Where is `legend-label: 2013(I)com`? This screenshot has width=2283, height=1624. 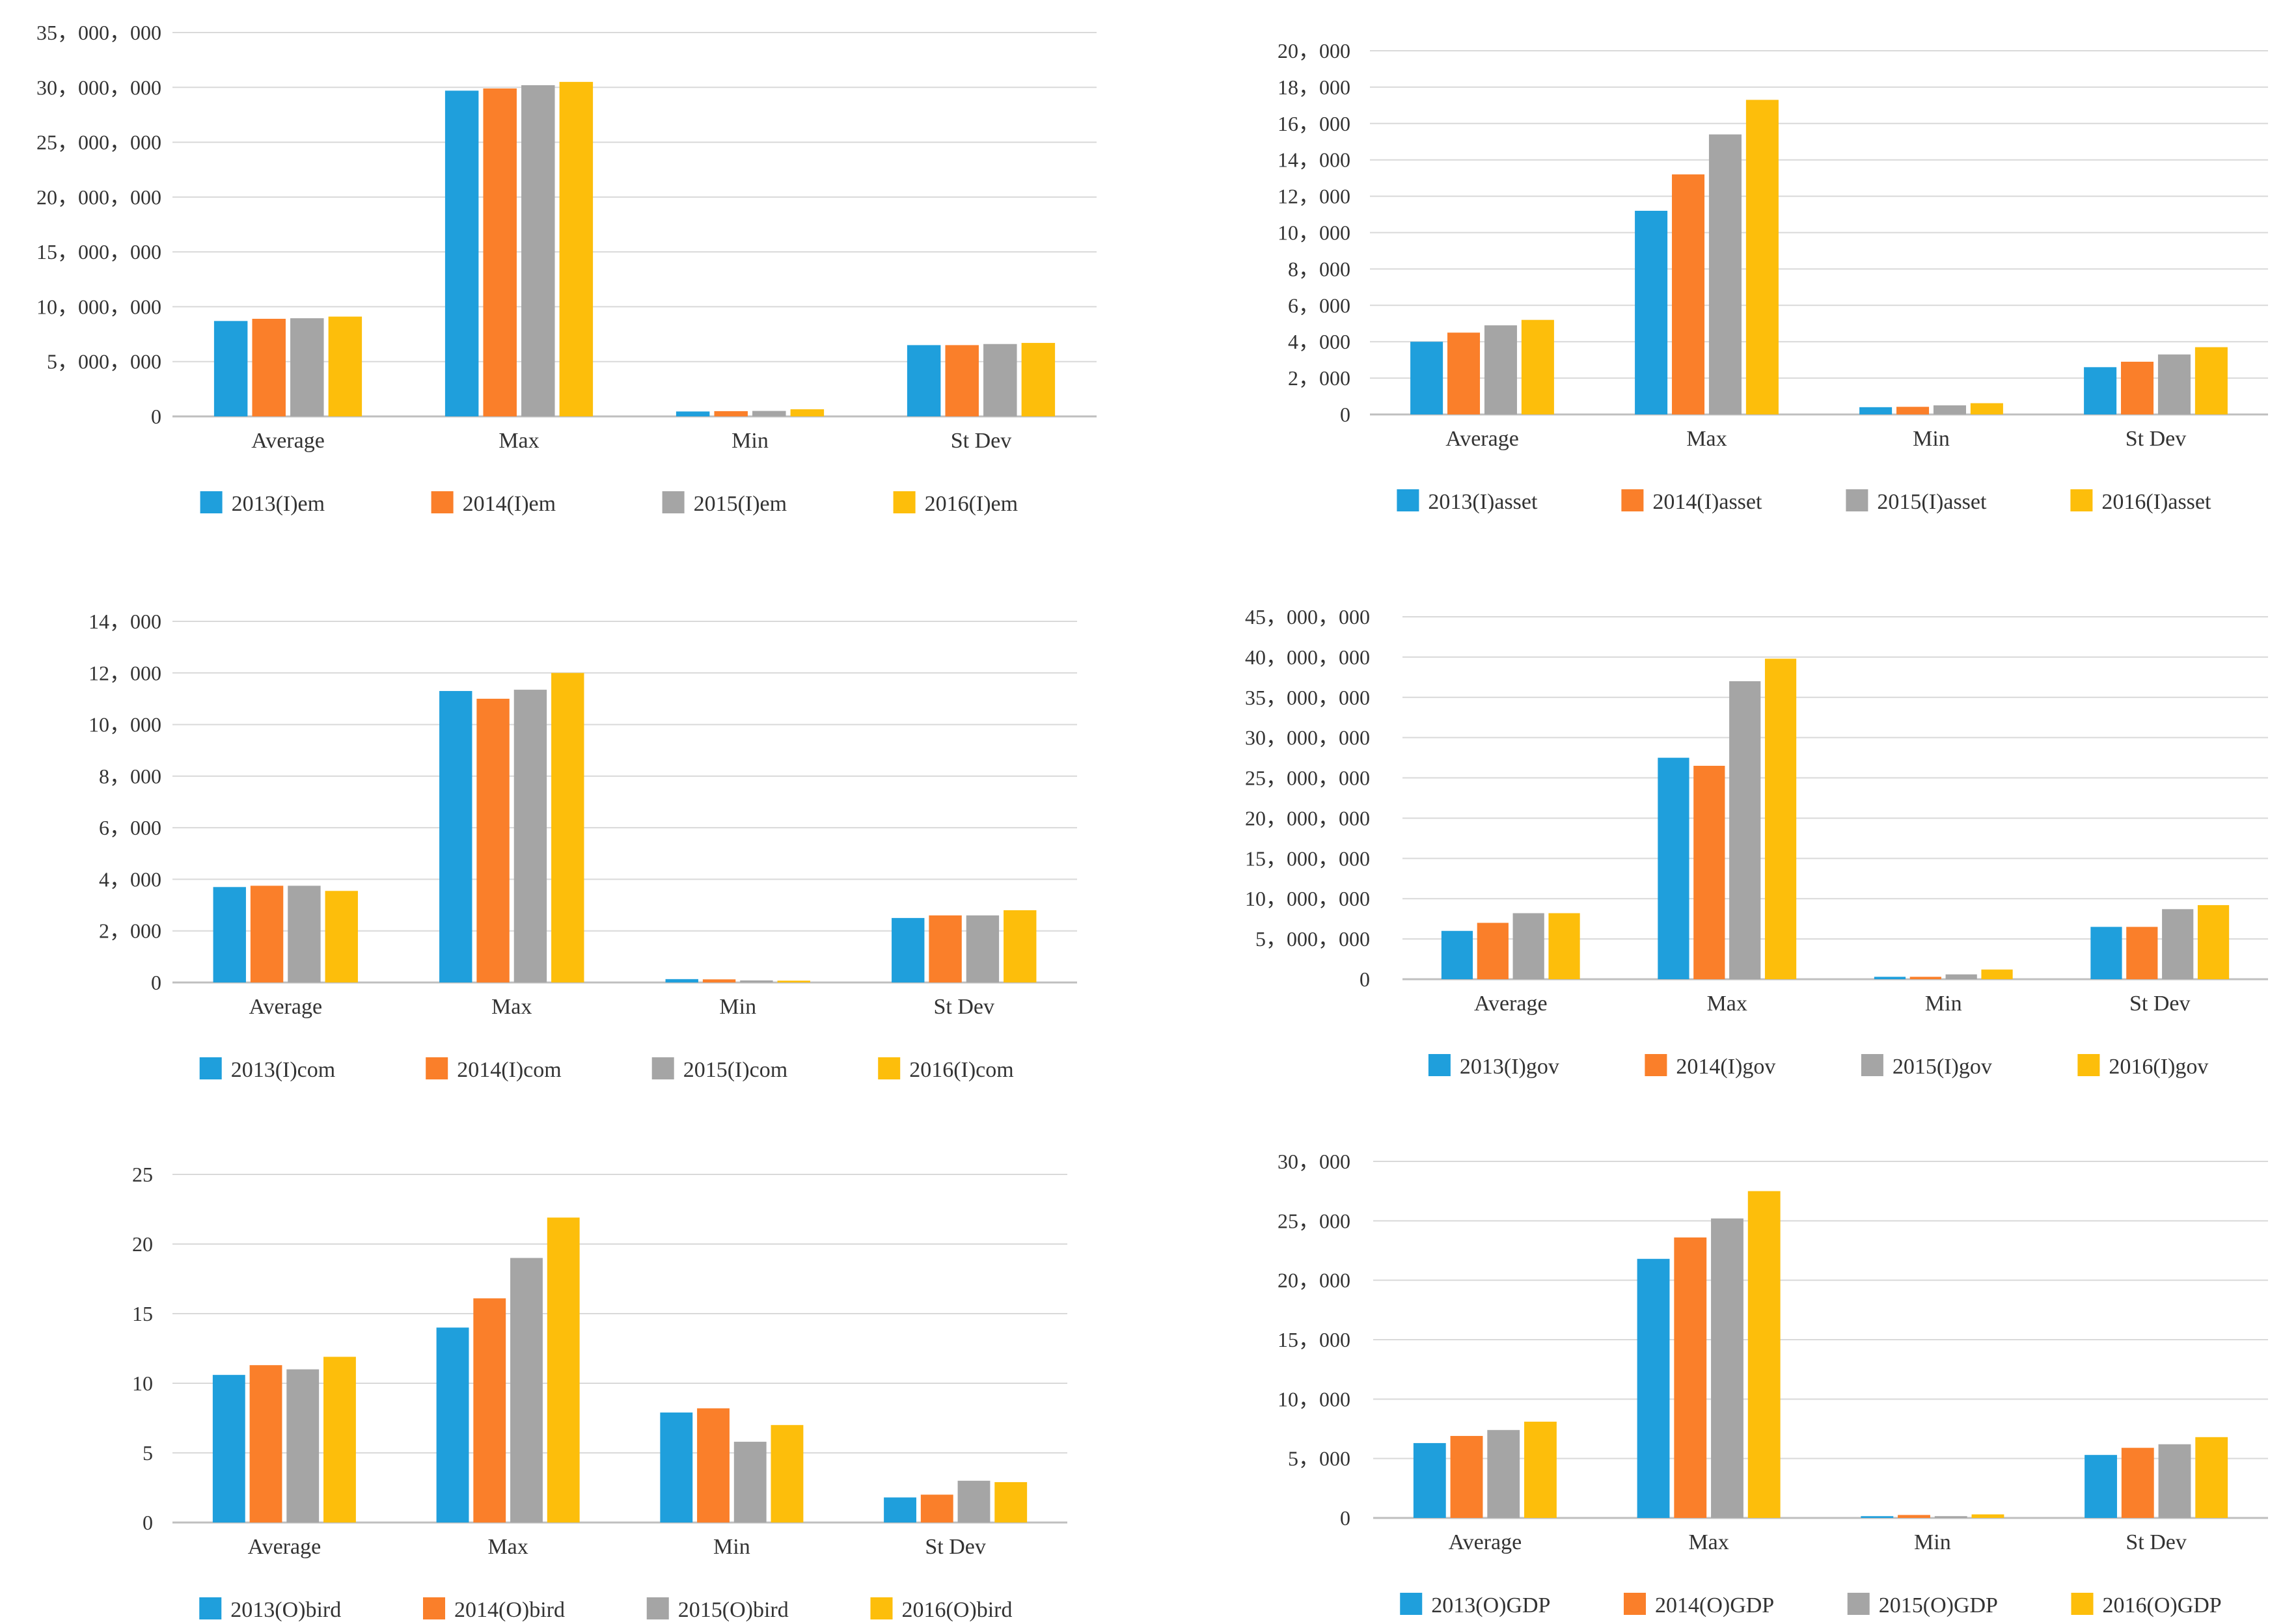 legend-label: 2013(I)com is located at coordinates (283, 1070).